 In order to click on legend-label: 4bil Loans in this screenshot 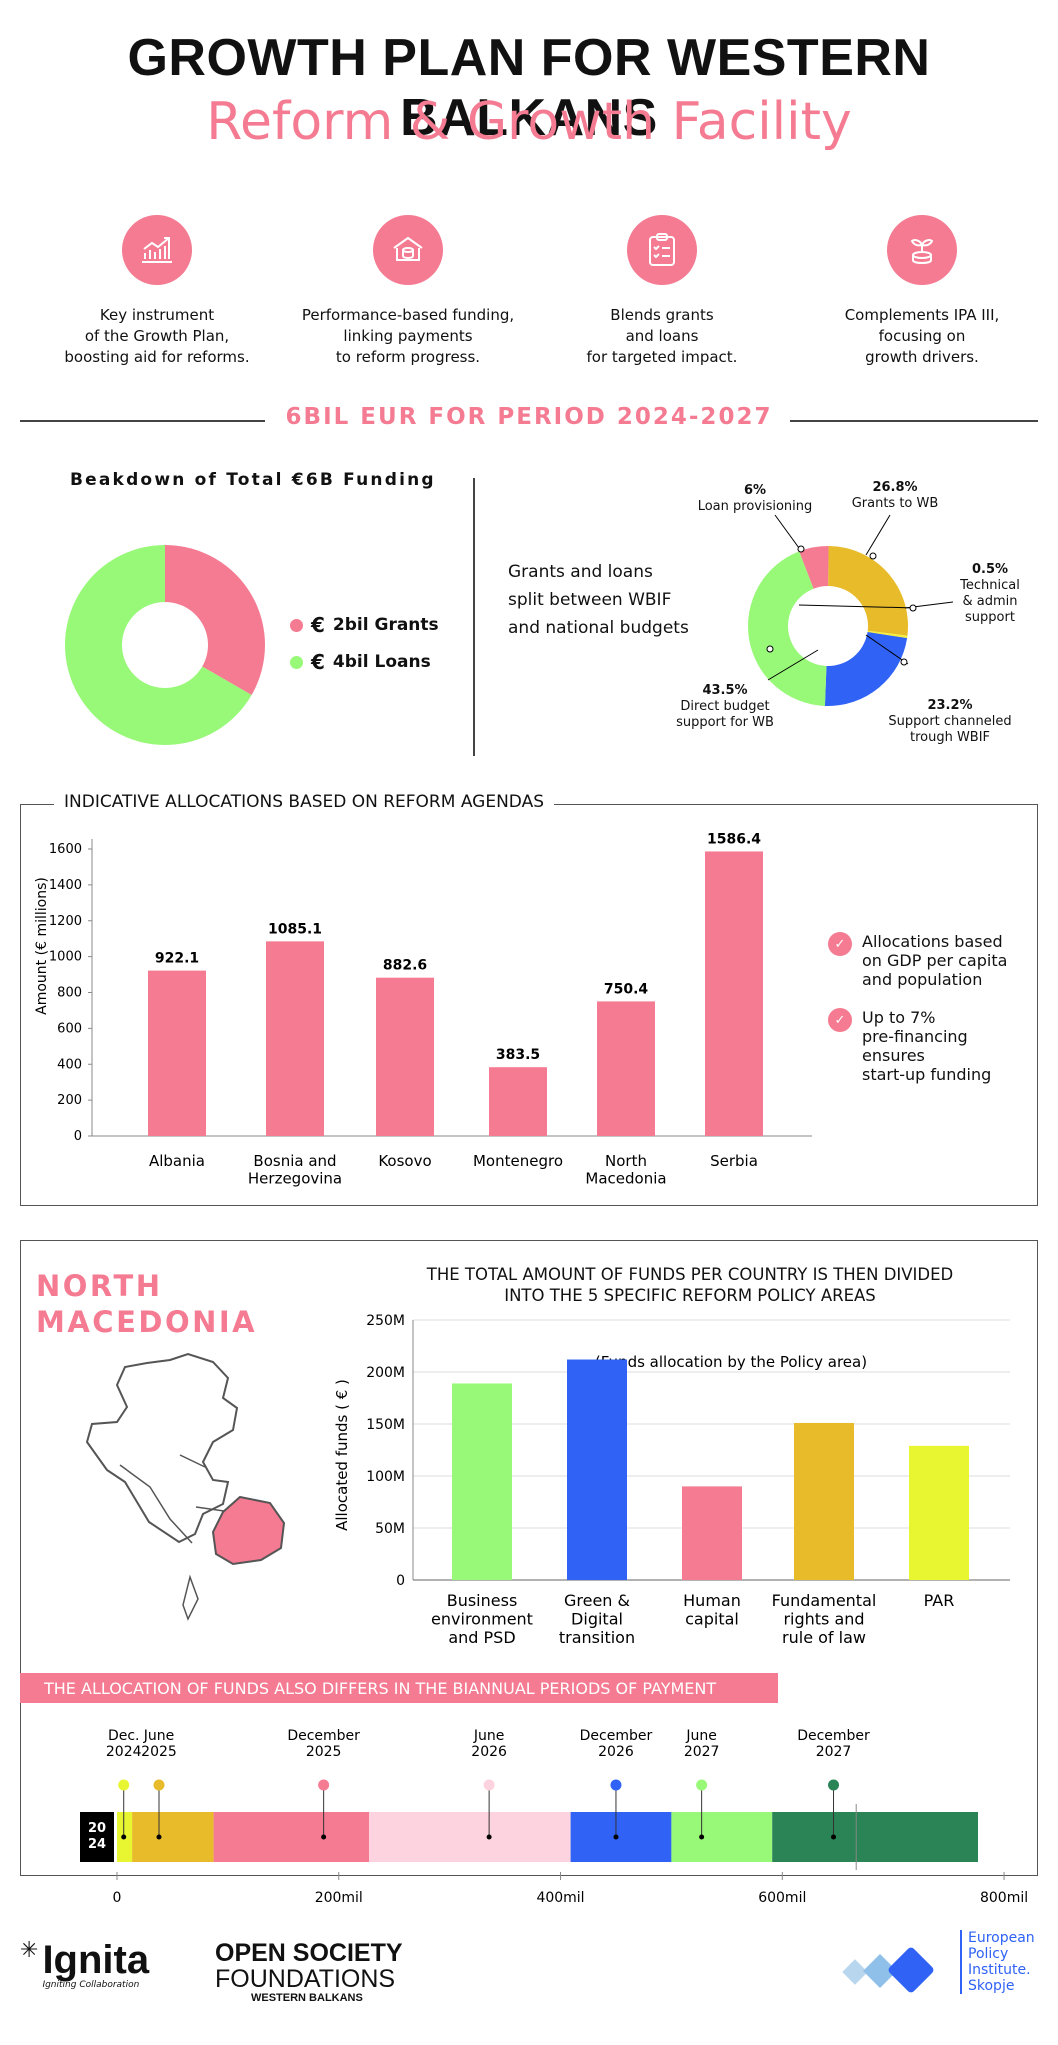, I will do `click(381, 662)`.